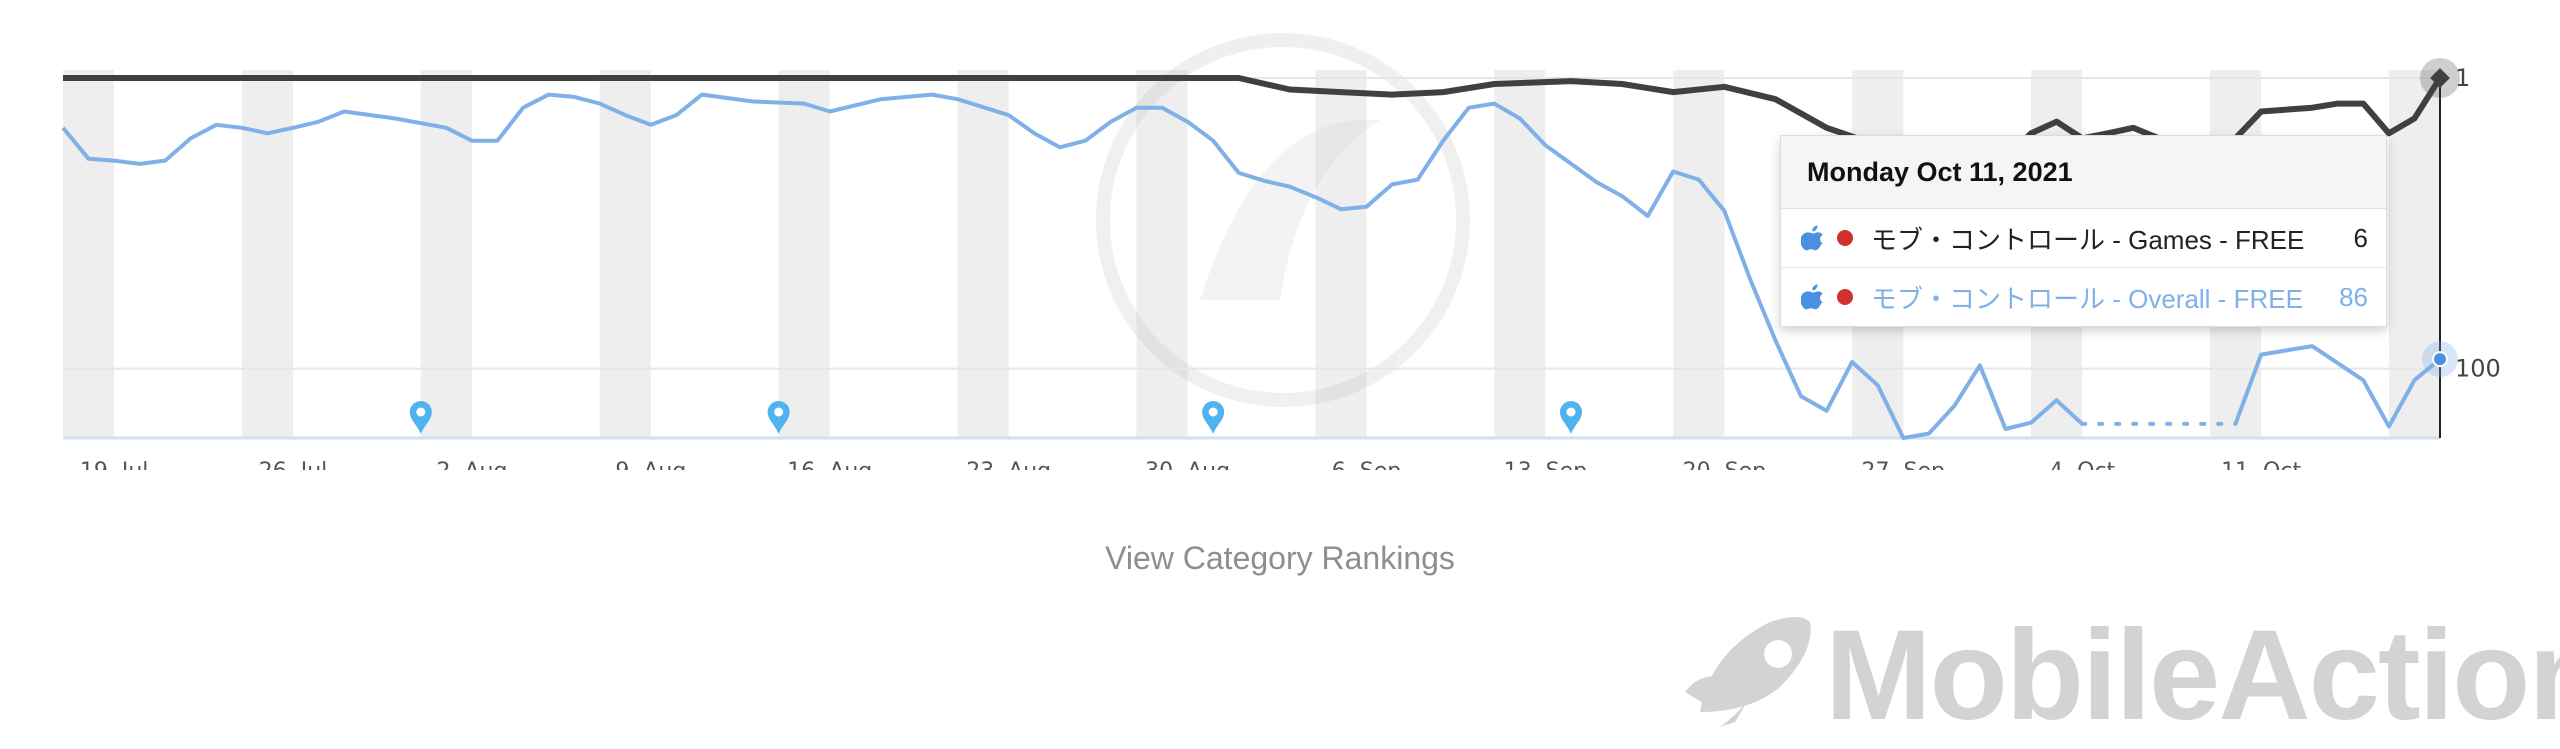 Image resolution: width=2560 pixels, height=749 pixels. Describe the element at coordinates (2261, 464) in the screenshot. I see `x-tick-label: 11. Oct` at that location.